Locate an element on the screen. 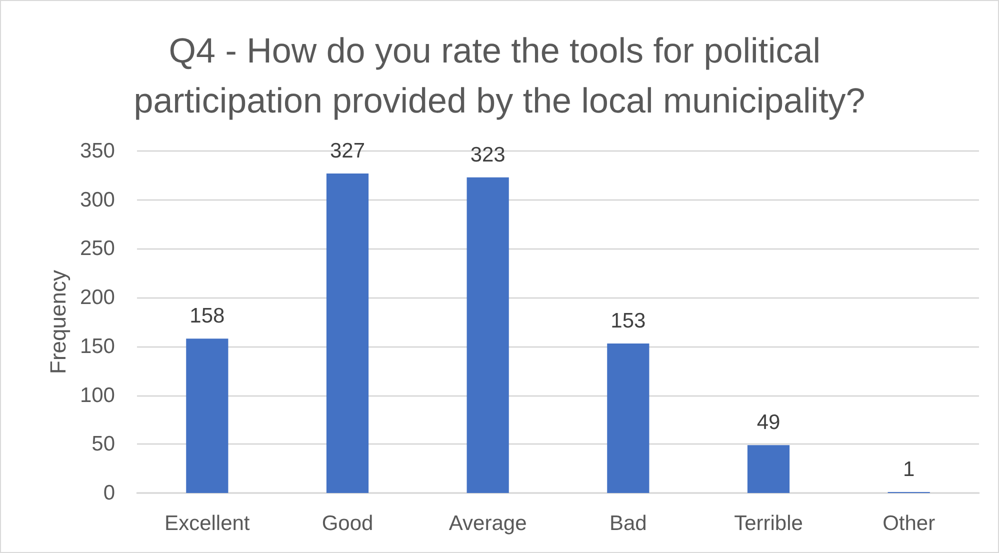 This screenshot has height=553, width=999. x-tick-label: Excellent is located at coordinates (207, 523).